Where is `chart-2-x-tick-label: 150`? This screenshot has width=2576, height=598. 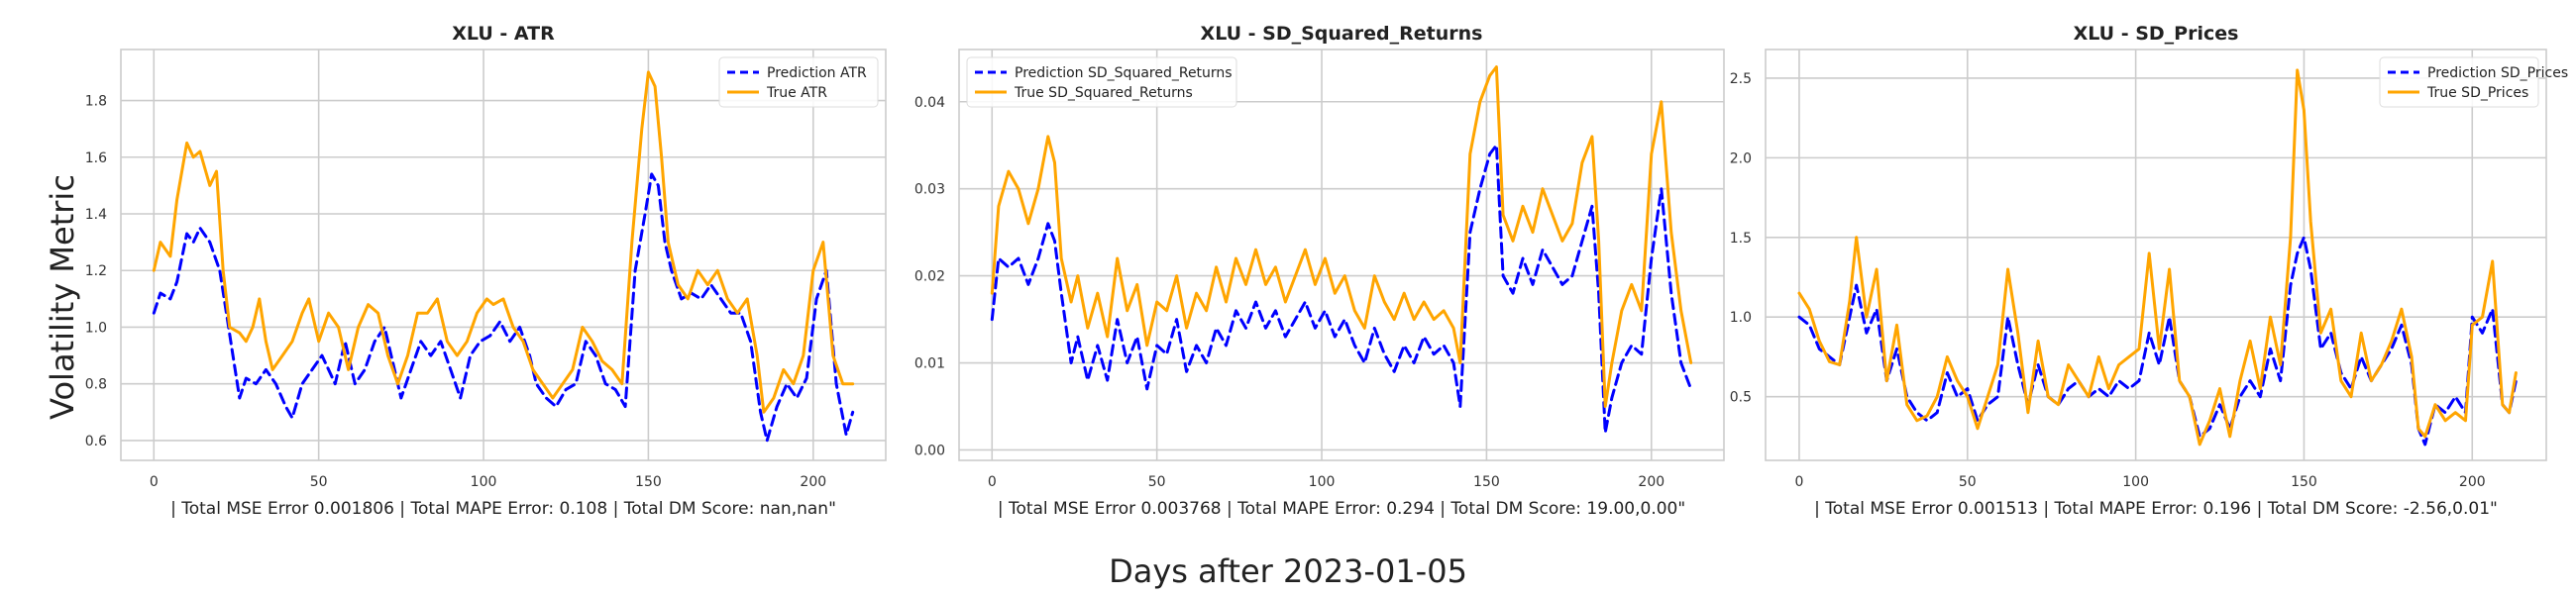 chart-2-x-tick-label: 150 is located at coordinates (1486, 482).